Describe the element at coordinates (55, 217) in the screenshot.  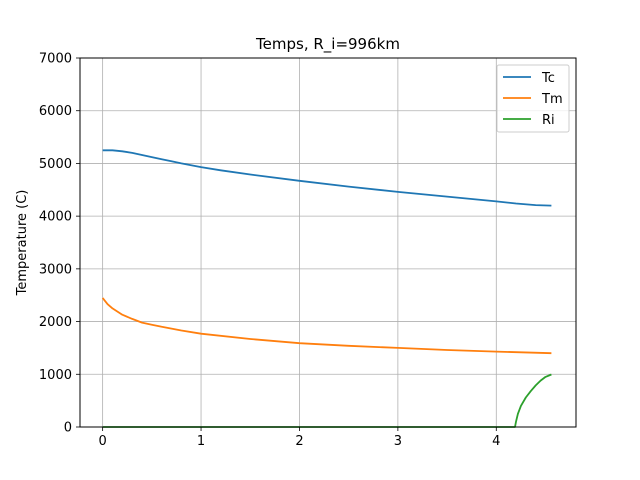
I see `y-tick-label: 4000` at that location.